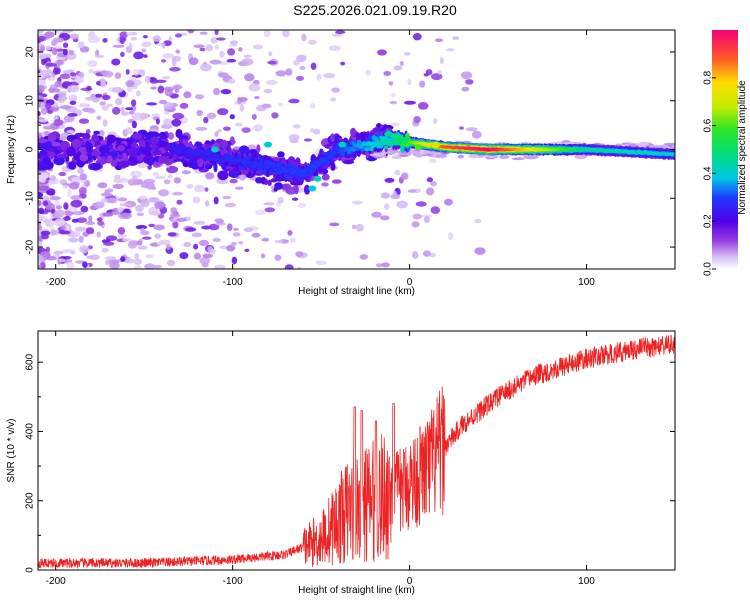  What do you see at coordinates (233, 282) in the screenshot?
I see `x-tick-label: -100` at bounding box center [233, 282].